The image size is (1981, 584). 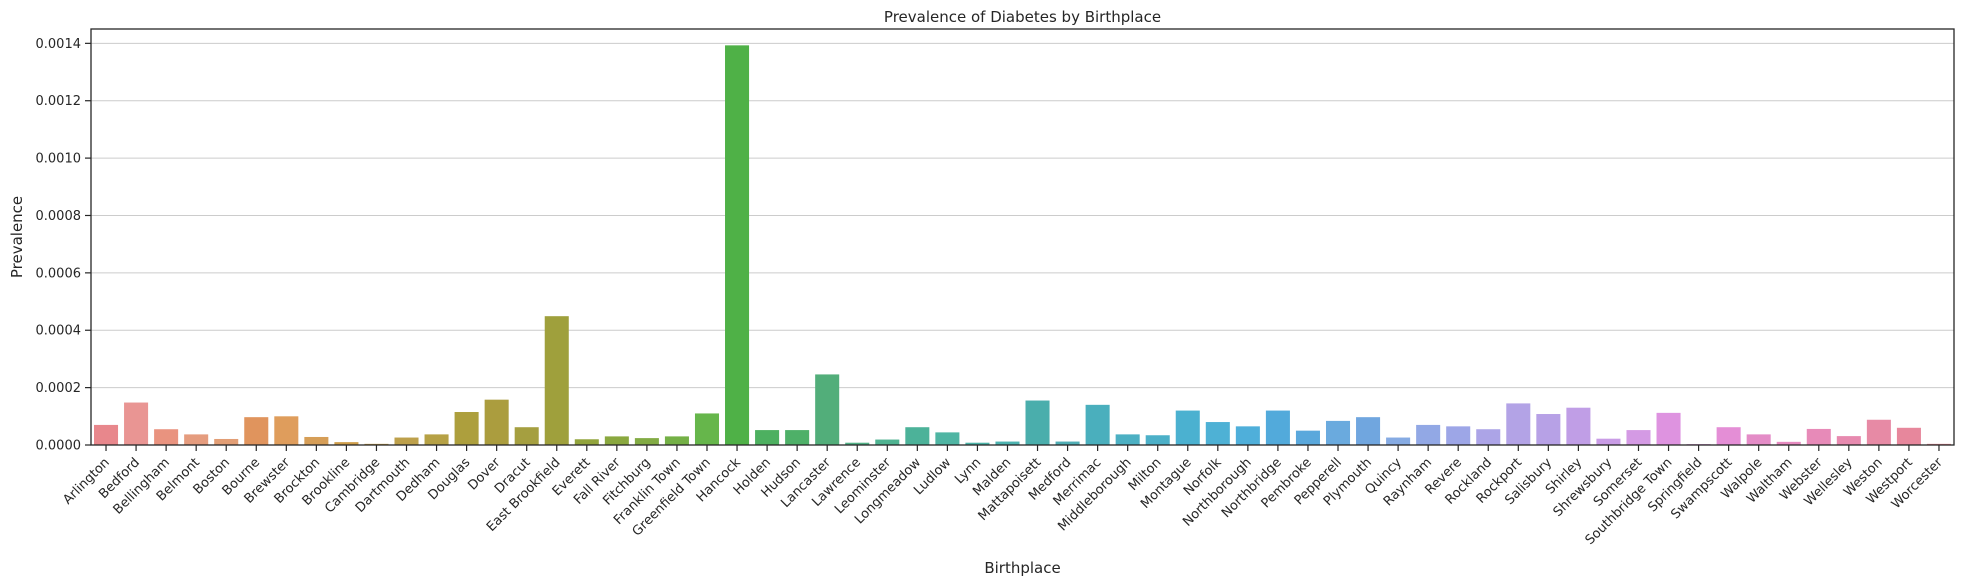 I want to click on y-tick-label: 0.0004, so click(x=59, y=331).